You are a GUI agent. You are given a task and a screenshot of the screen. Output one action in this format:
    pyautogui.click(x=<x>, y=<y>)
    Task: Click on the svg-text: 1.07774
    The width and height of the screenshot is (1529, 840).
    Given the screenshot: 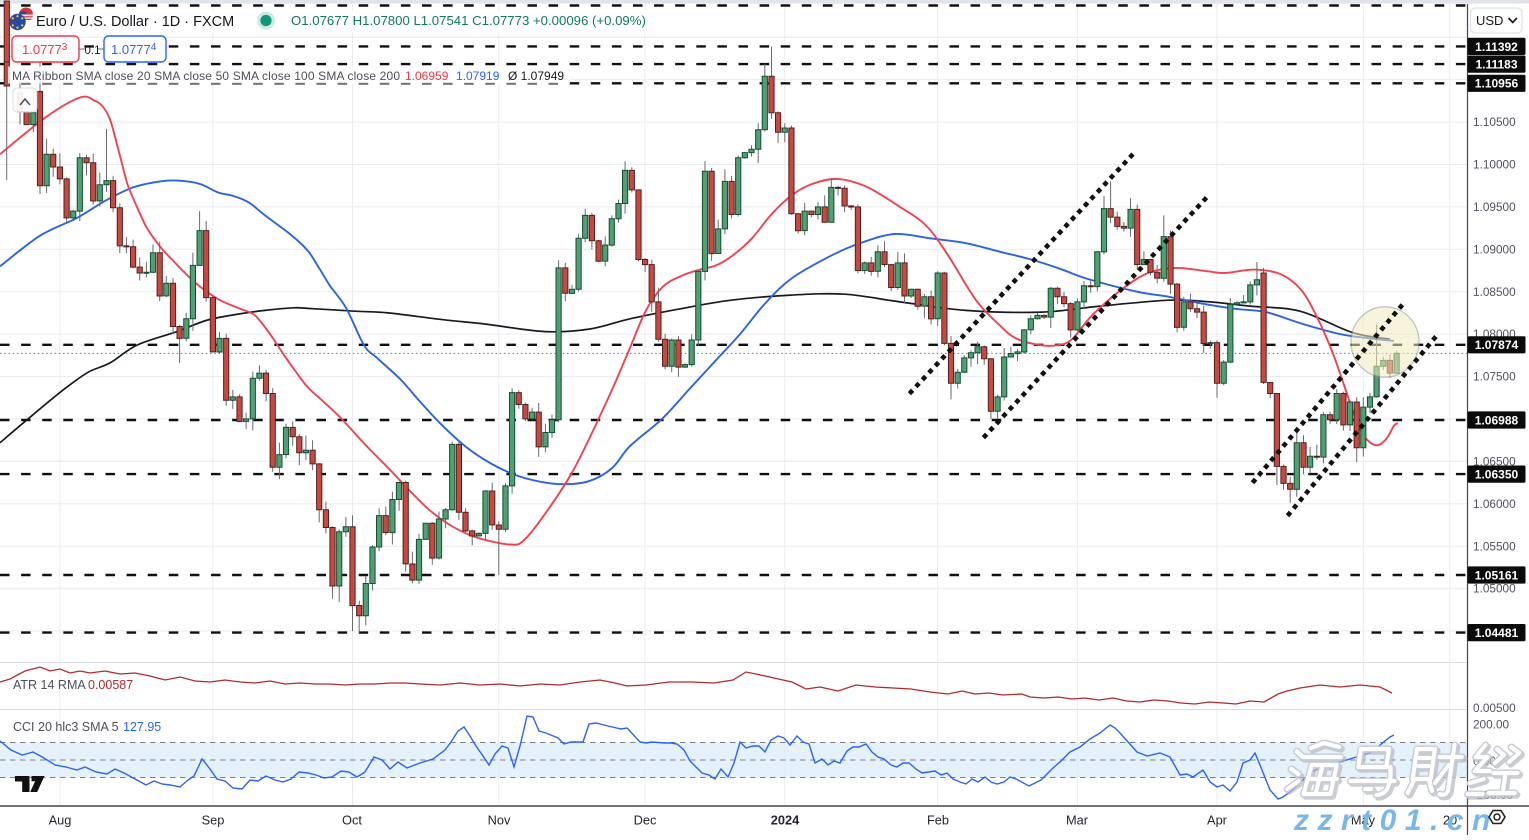 What is the action you would take?
    pyautogui.click(x=134, y=49)
    